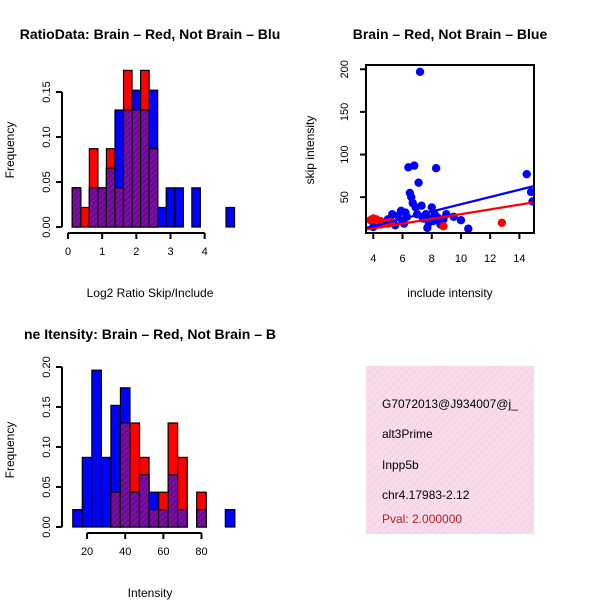 The height and width of the screenshot is (600, 600). I want to click on intensity-histogram-y-tick-label: 0.20, so click(47, 366).